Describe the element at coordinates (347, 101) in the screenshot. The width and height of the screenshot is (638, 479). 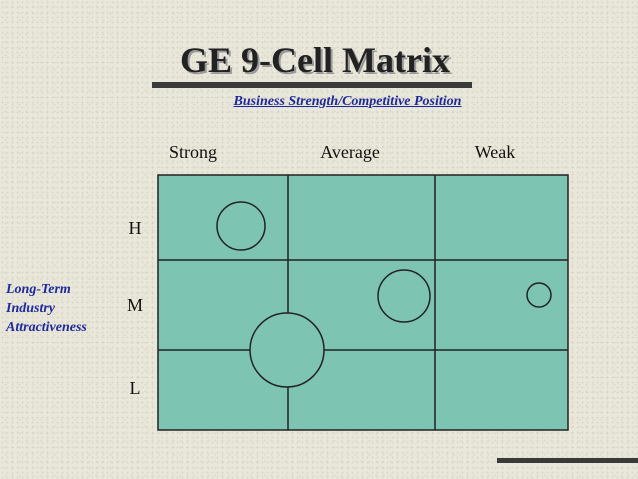
I see `x-axis-title: Business Strength/Competitive Position` at that location.